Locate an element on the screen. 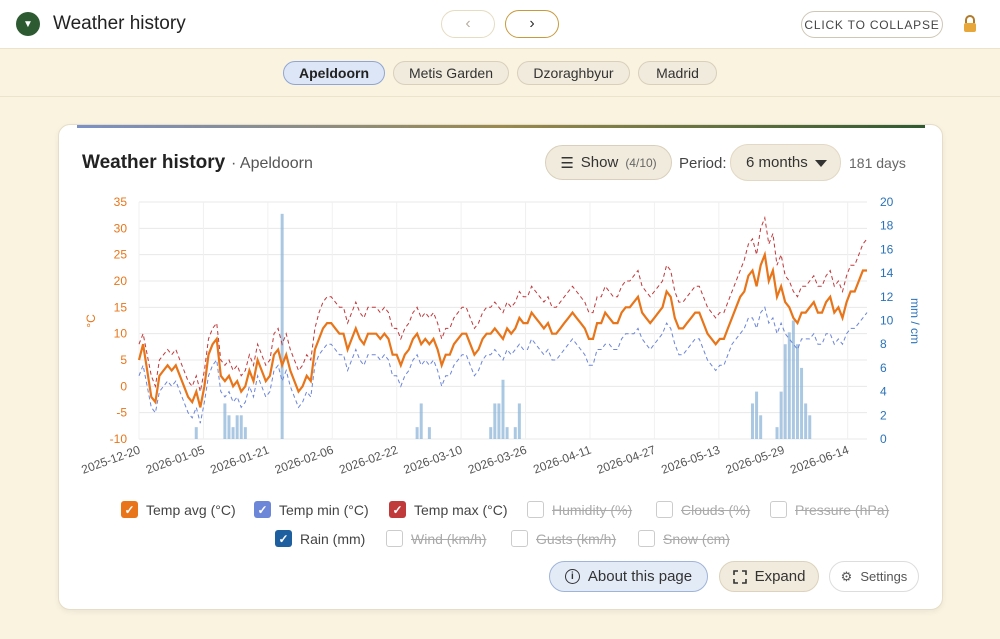 The width and height of the screenshot is (1000, 639). legend-item-pressure: Pressure (hPa) is located at coordinates (829, 509).